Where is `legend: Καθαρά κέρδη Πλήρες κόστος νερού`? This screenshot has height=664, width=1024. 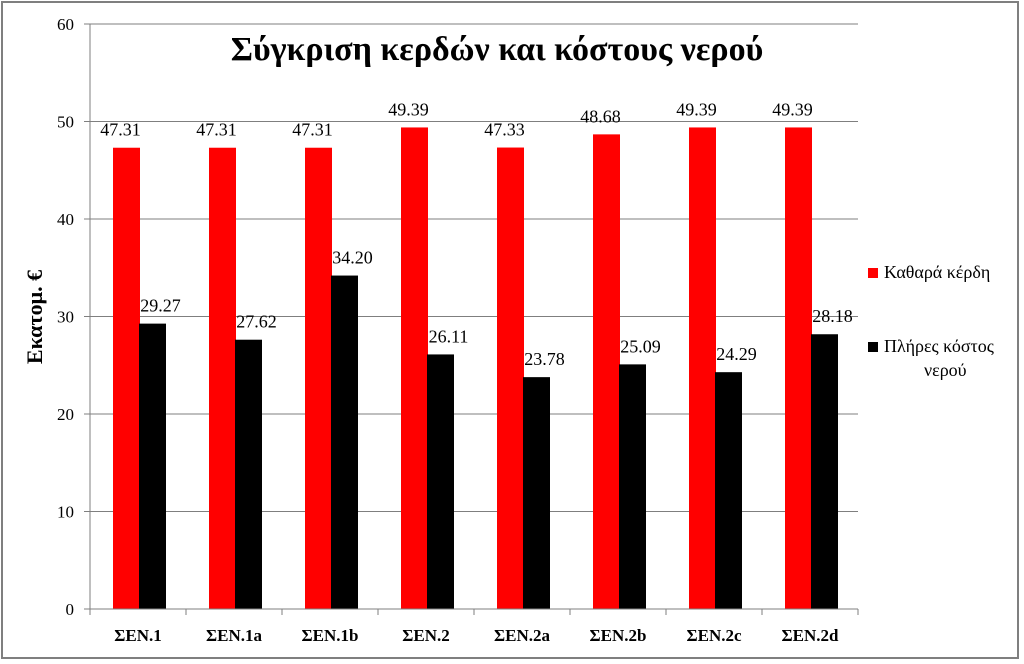
legend: Καθαρά κέρδη Πλήρες κόστος νερού is located at coordinates (931, 321).